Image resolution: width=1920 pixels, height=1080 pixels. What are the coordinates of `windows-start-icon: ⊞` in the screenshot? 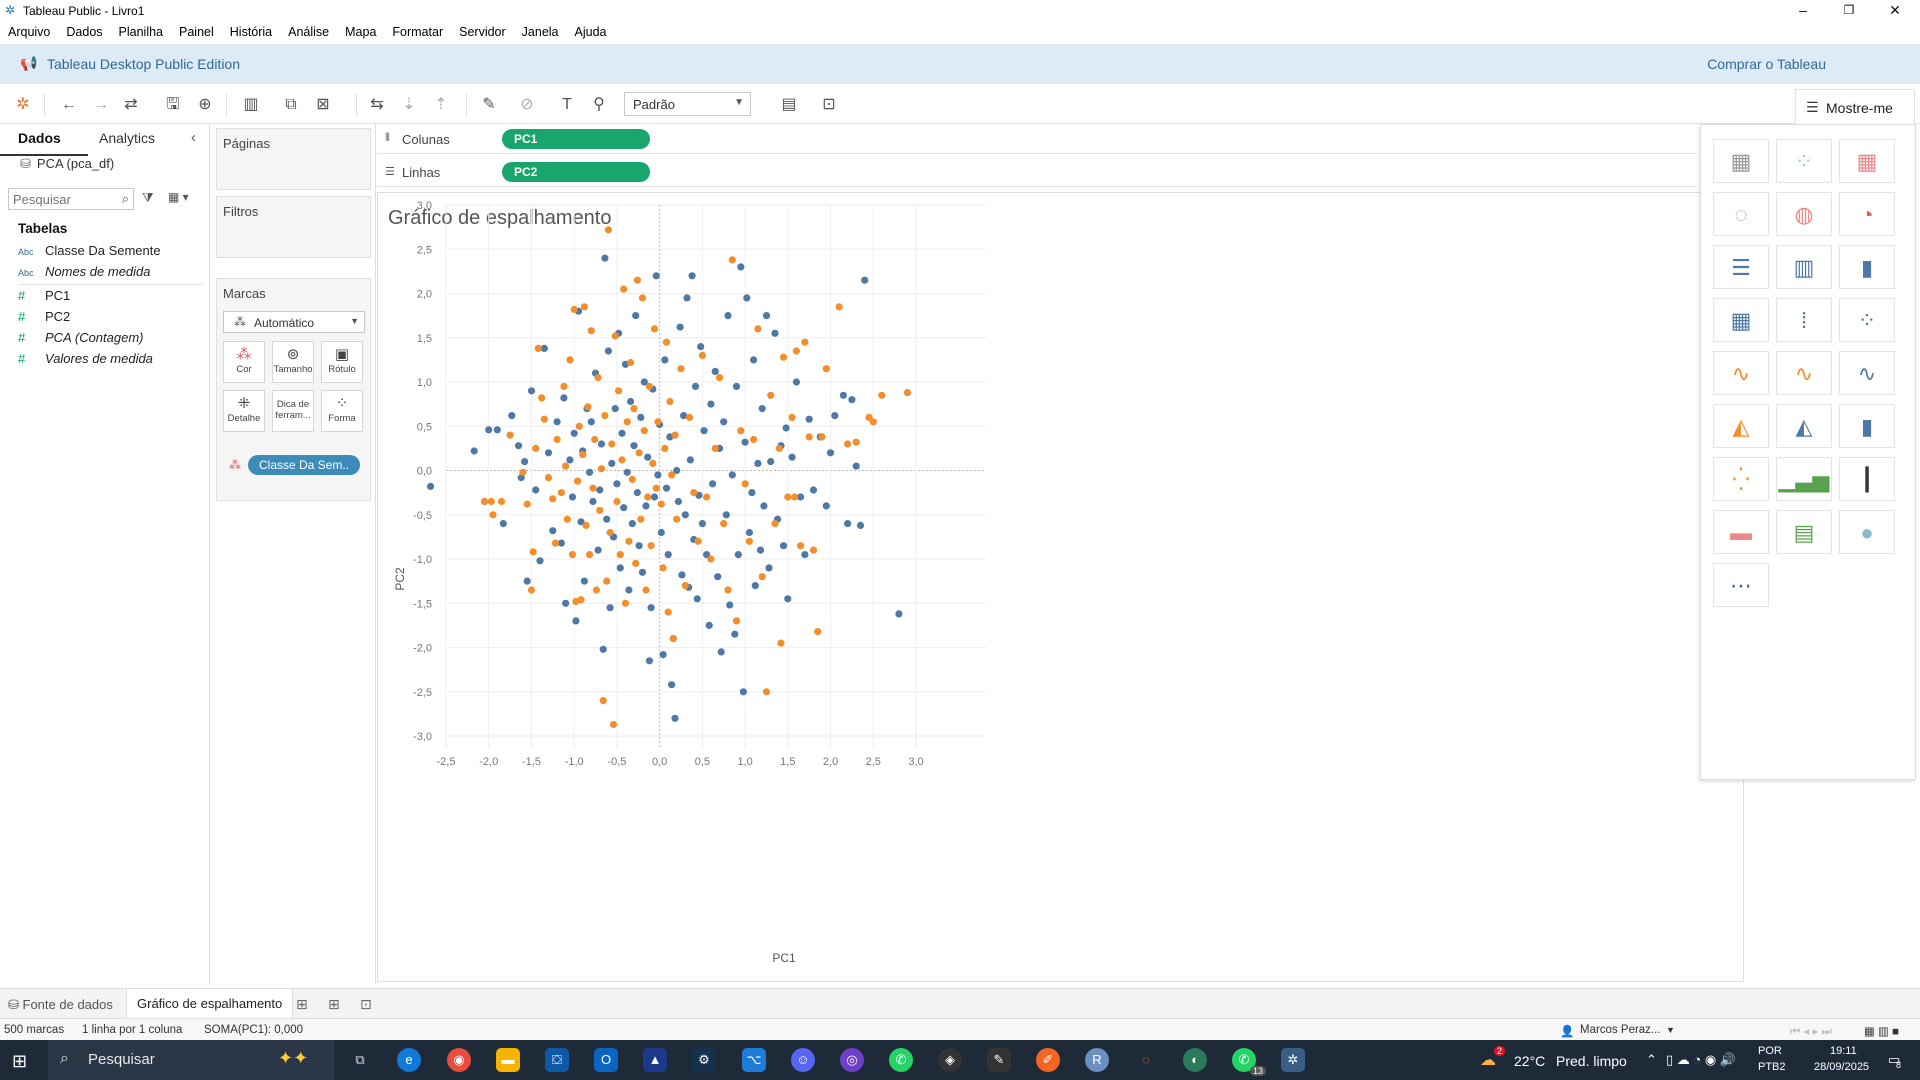 It's located at (20, 1061).